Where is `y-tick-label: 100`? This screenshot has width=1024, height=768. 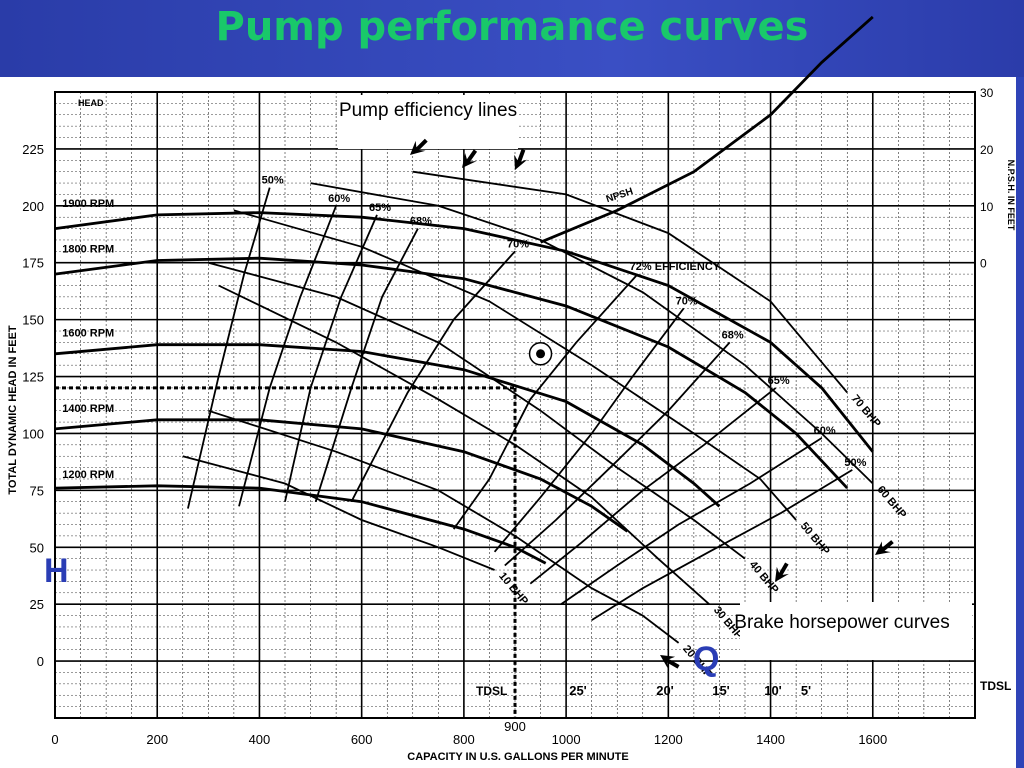 y-tick-label: 100 is located at coordinates (33, 433).